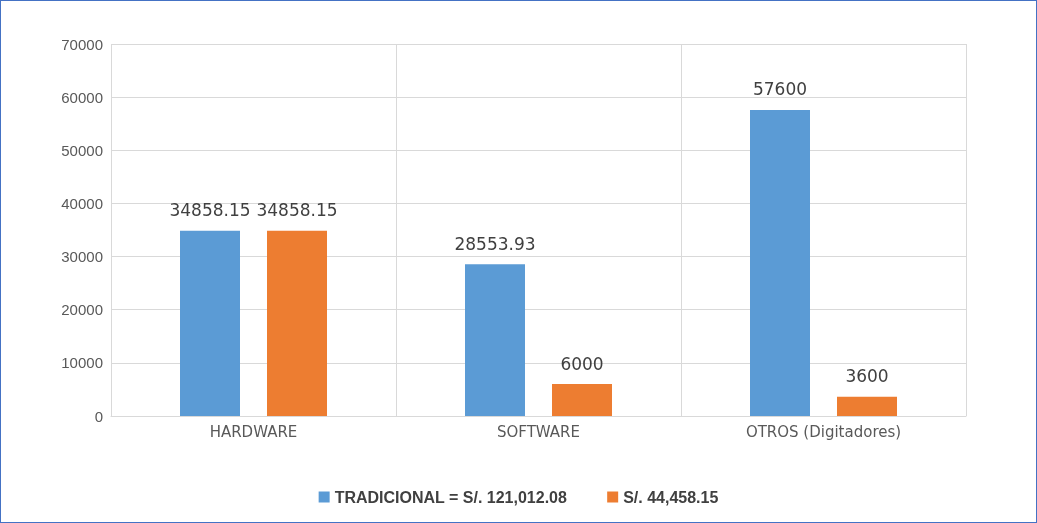  I want to click on data-label: 57600, so click(780, 89).